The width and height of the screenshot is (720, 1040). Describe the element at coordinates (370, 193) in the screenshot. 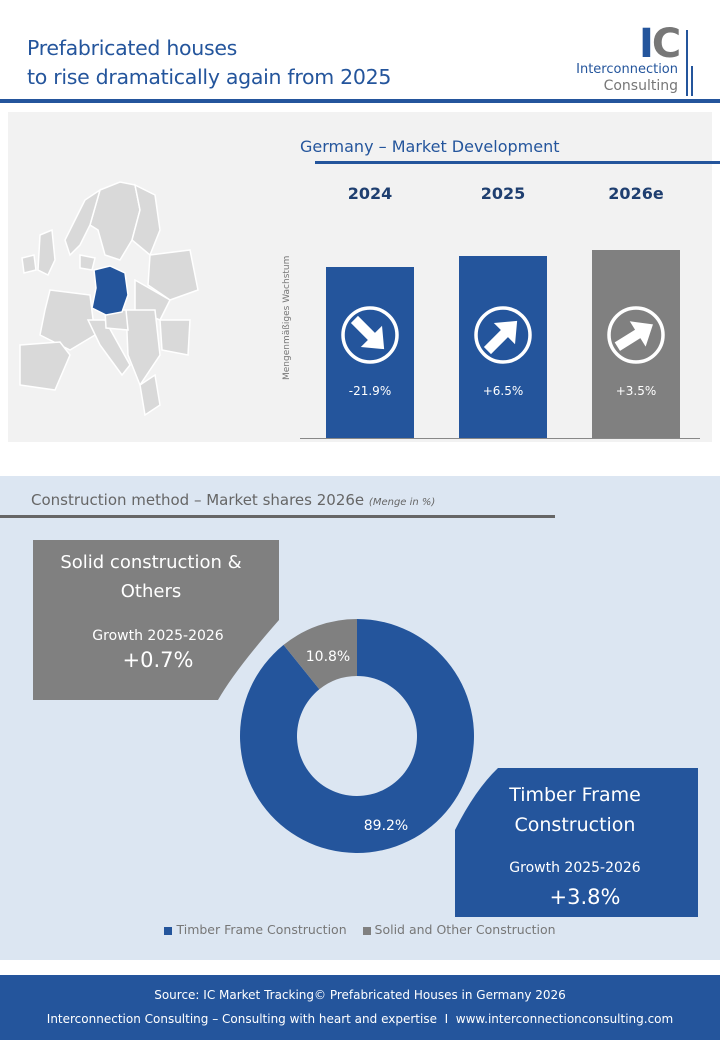

I see `year-label: 2024` at that location.